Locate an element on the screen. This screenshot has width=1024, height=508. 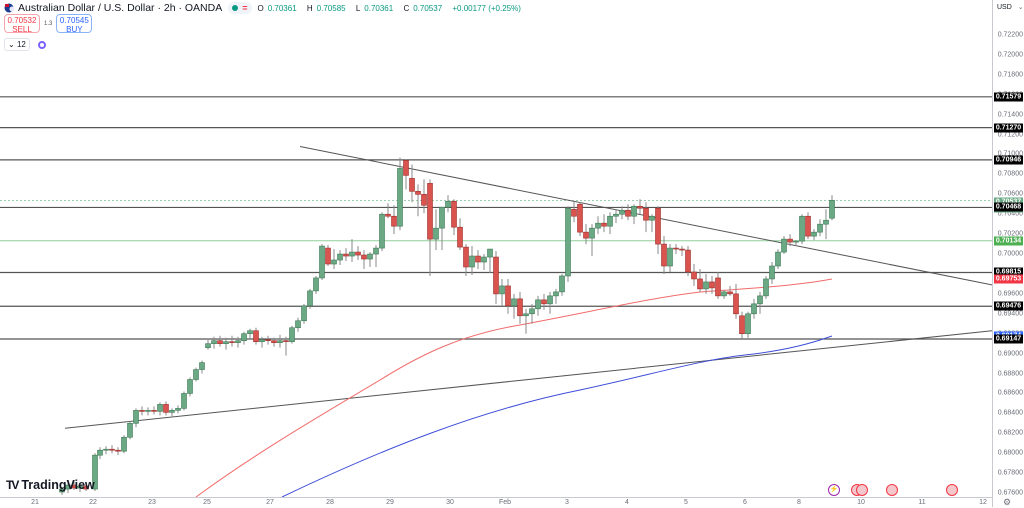
tradingview-wordmark: TradingView is located at coordinates (58, 485).